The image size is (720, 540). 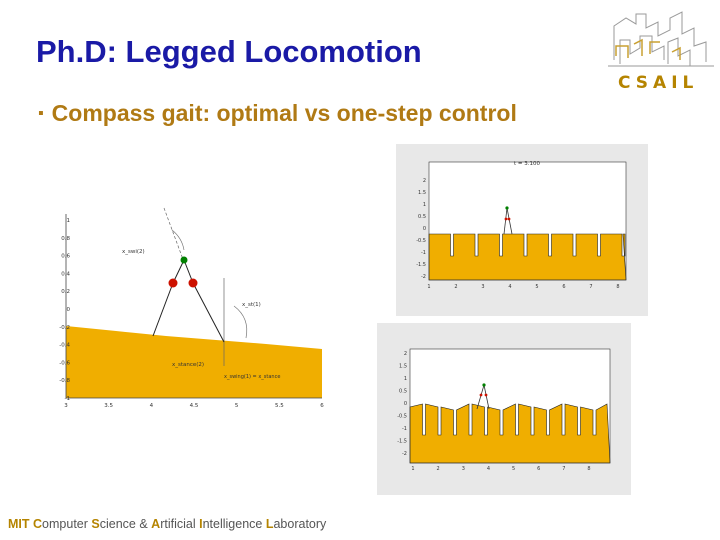 What do you see at coordinates (178, 240) in the screenshot?
I see `angle-arc-swing` at bounding box center [178, 240].